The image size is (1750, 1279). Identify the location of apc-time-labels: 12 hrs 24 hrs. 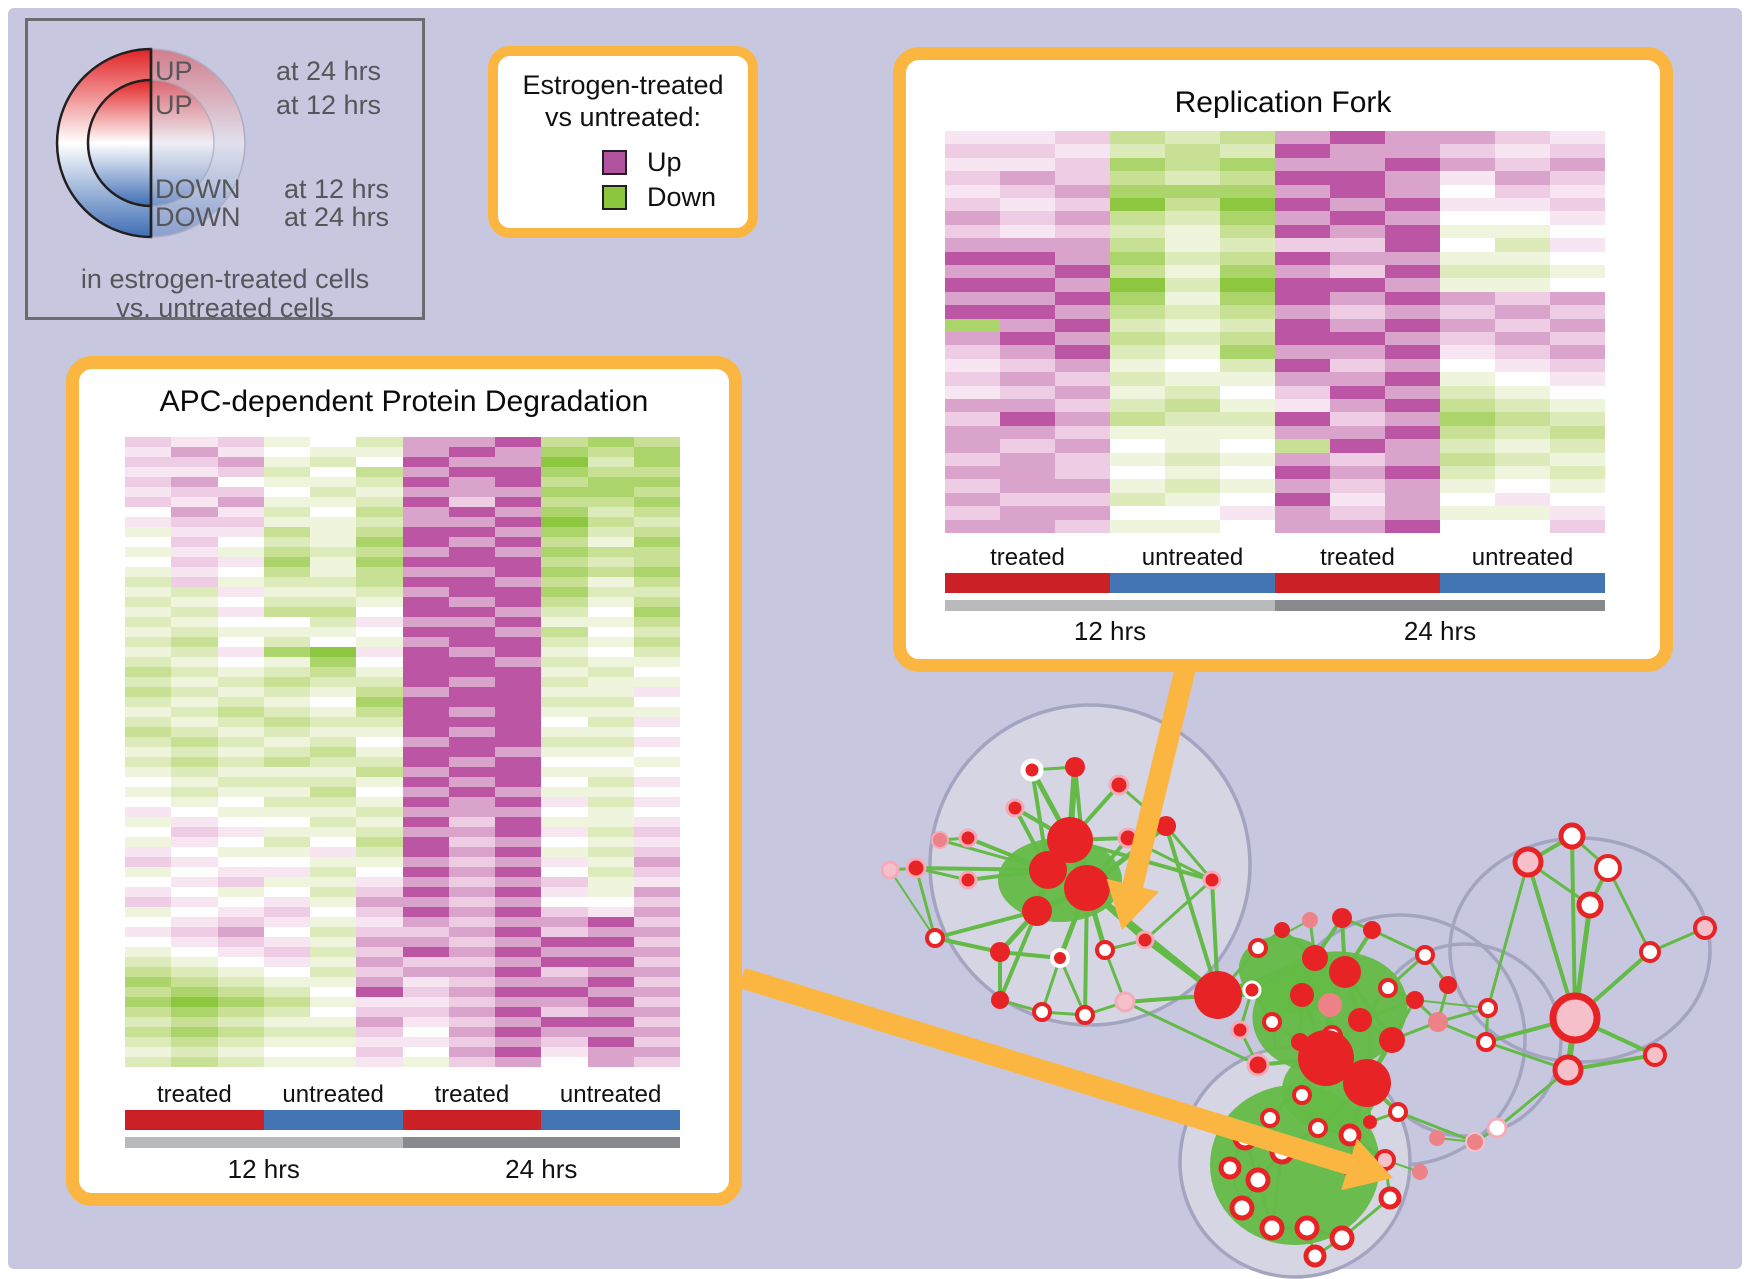
(402, 1169).